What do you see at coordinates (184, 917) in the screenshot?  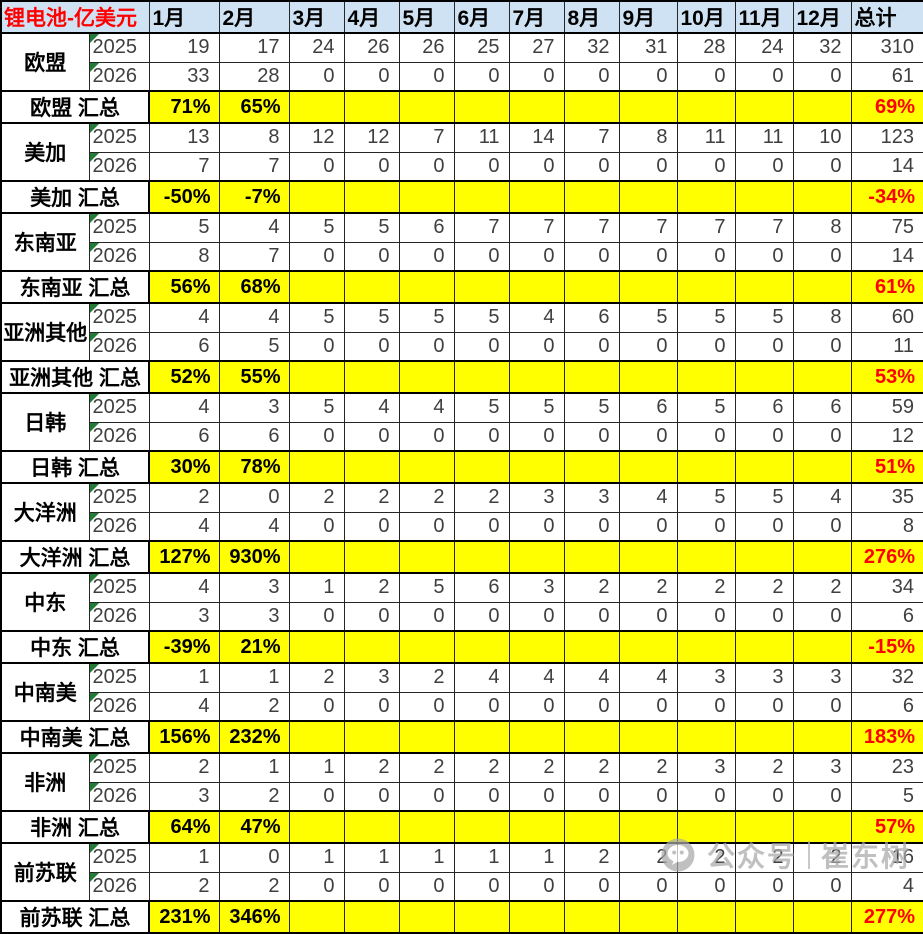 I see `summary-percent-cell: 231%` at bounding box center [184, 917].